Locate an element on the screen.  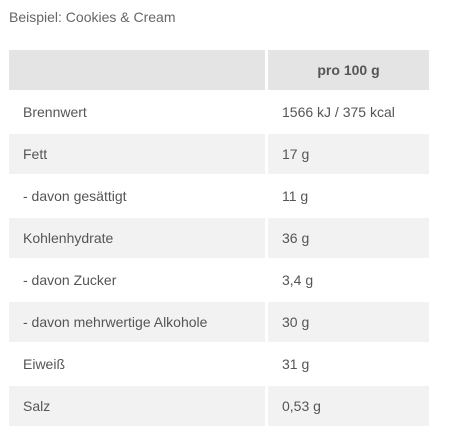
nutrient-name: - davon Zucker is located at coordinates (138, 281).